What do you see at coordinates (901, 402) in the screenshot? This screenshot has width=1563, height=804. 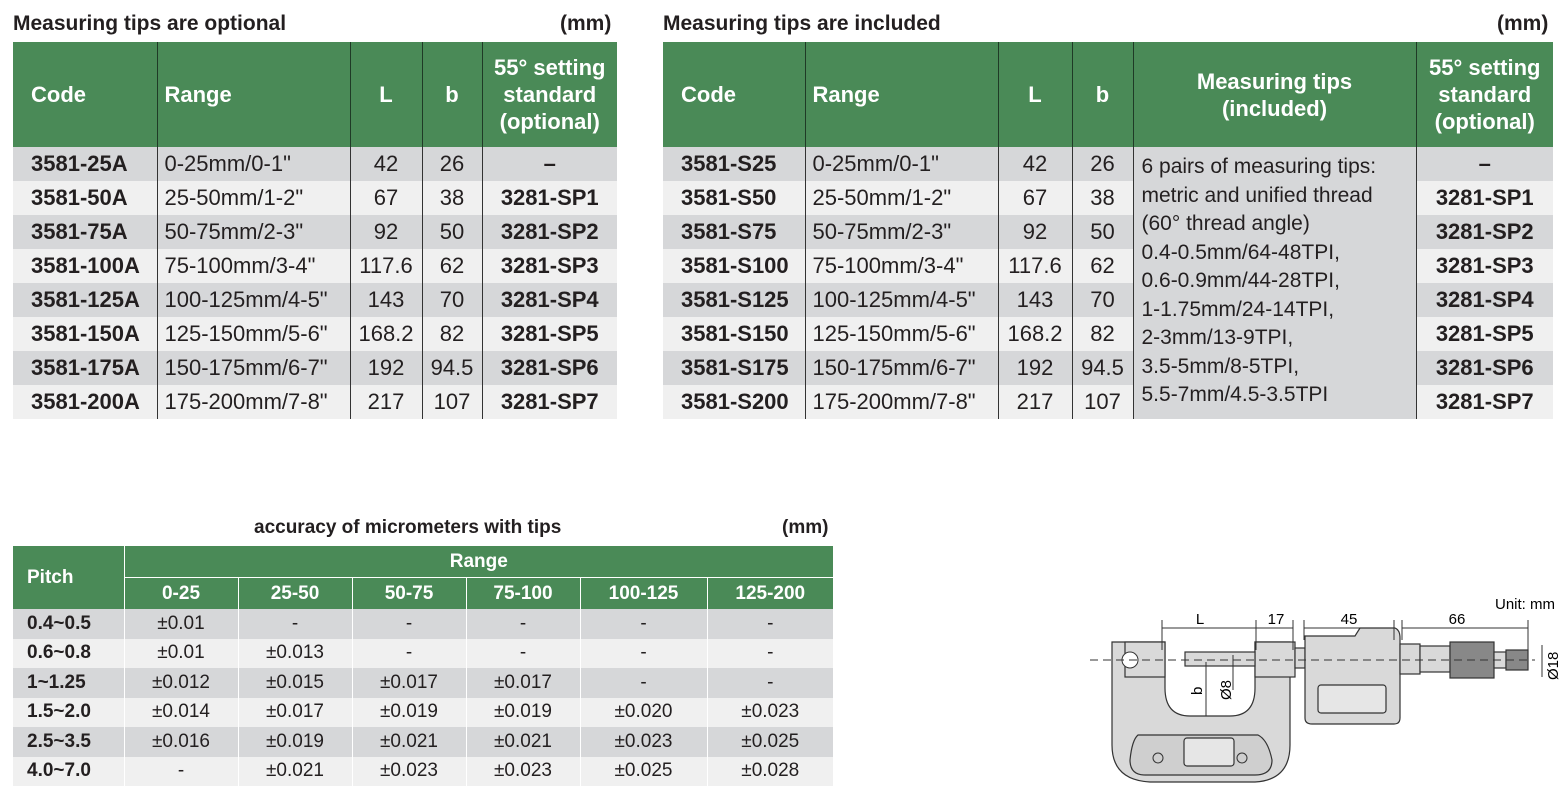 I see `cell-range: 175-200mm/7-8"` at bounding box center [901, 402].